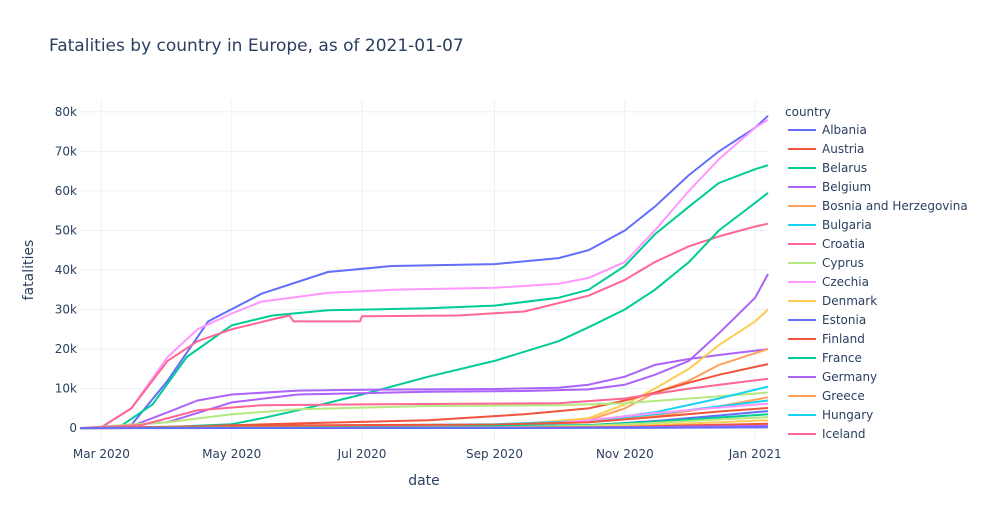 The image size is (985, 529). What do you see at coordinates (66, 349) in the screenshot?
I see `y-tick-label: 20k` at bounding box center [66, 349].